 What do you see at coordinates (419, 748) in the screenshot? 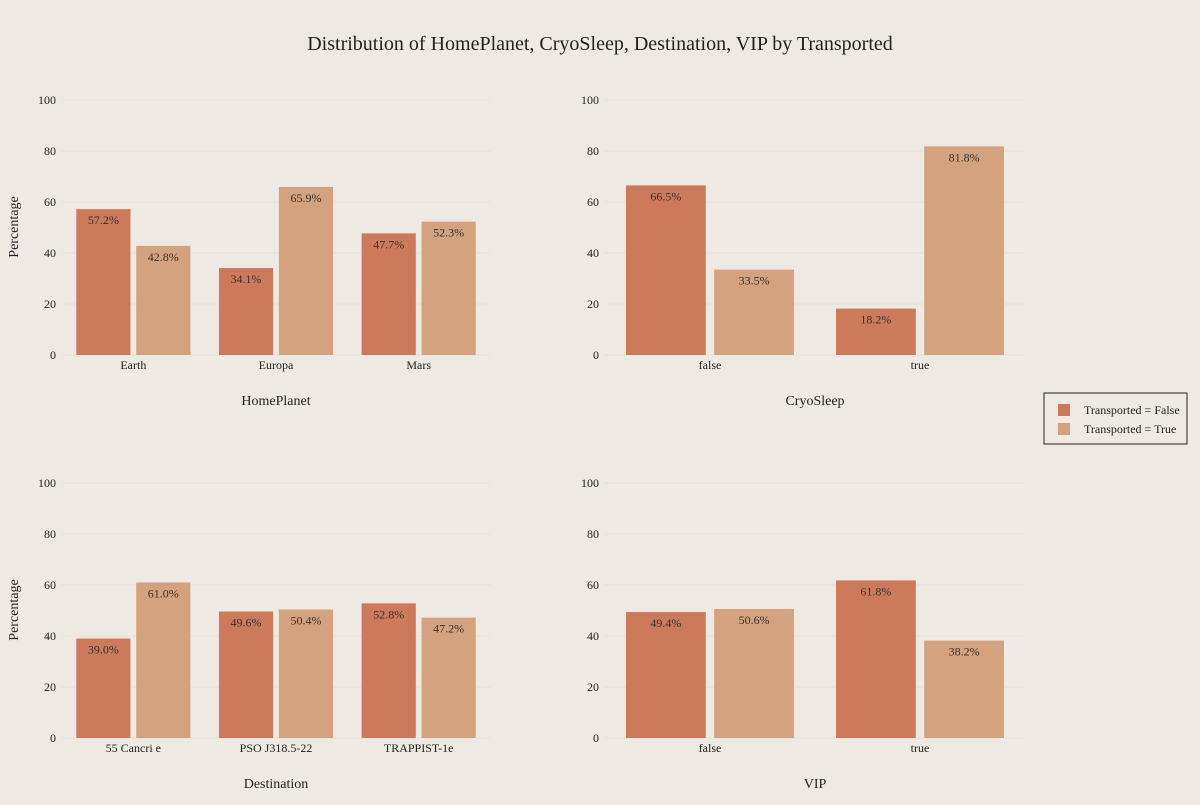
I see `x-tick-label: TRAPPIST-1e` at bounding box center [419, 748].